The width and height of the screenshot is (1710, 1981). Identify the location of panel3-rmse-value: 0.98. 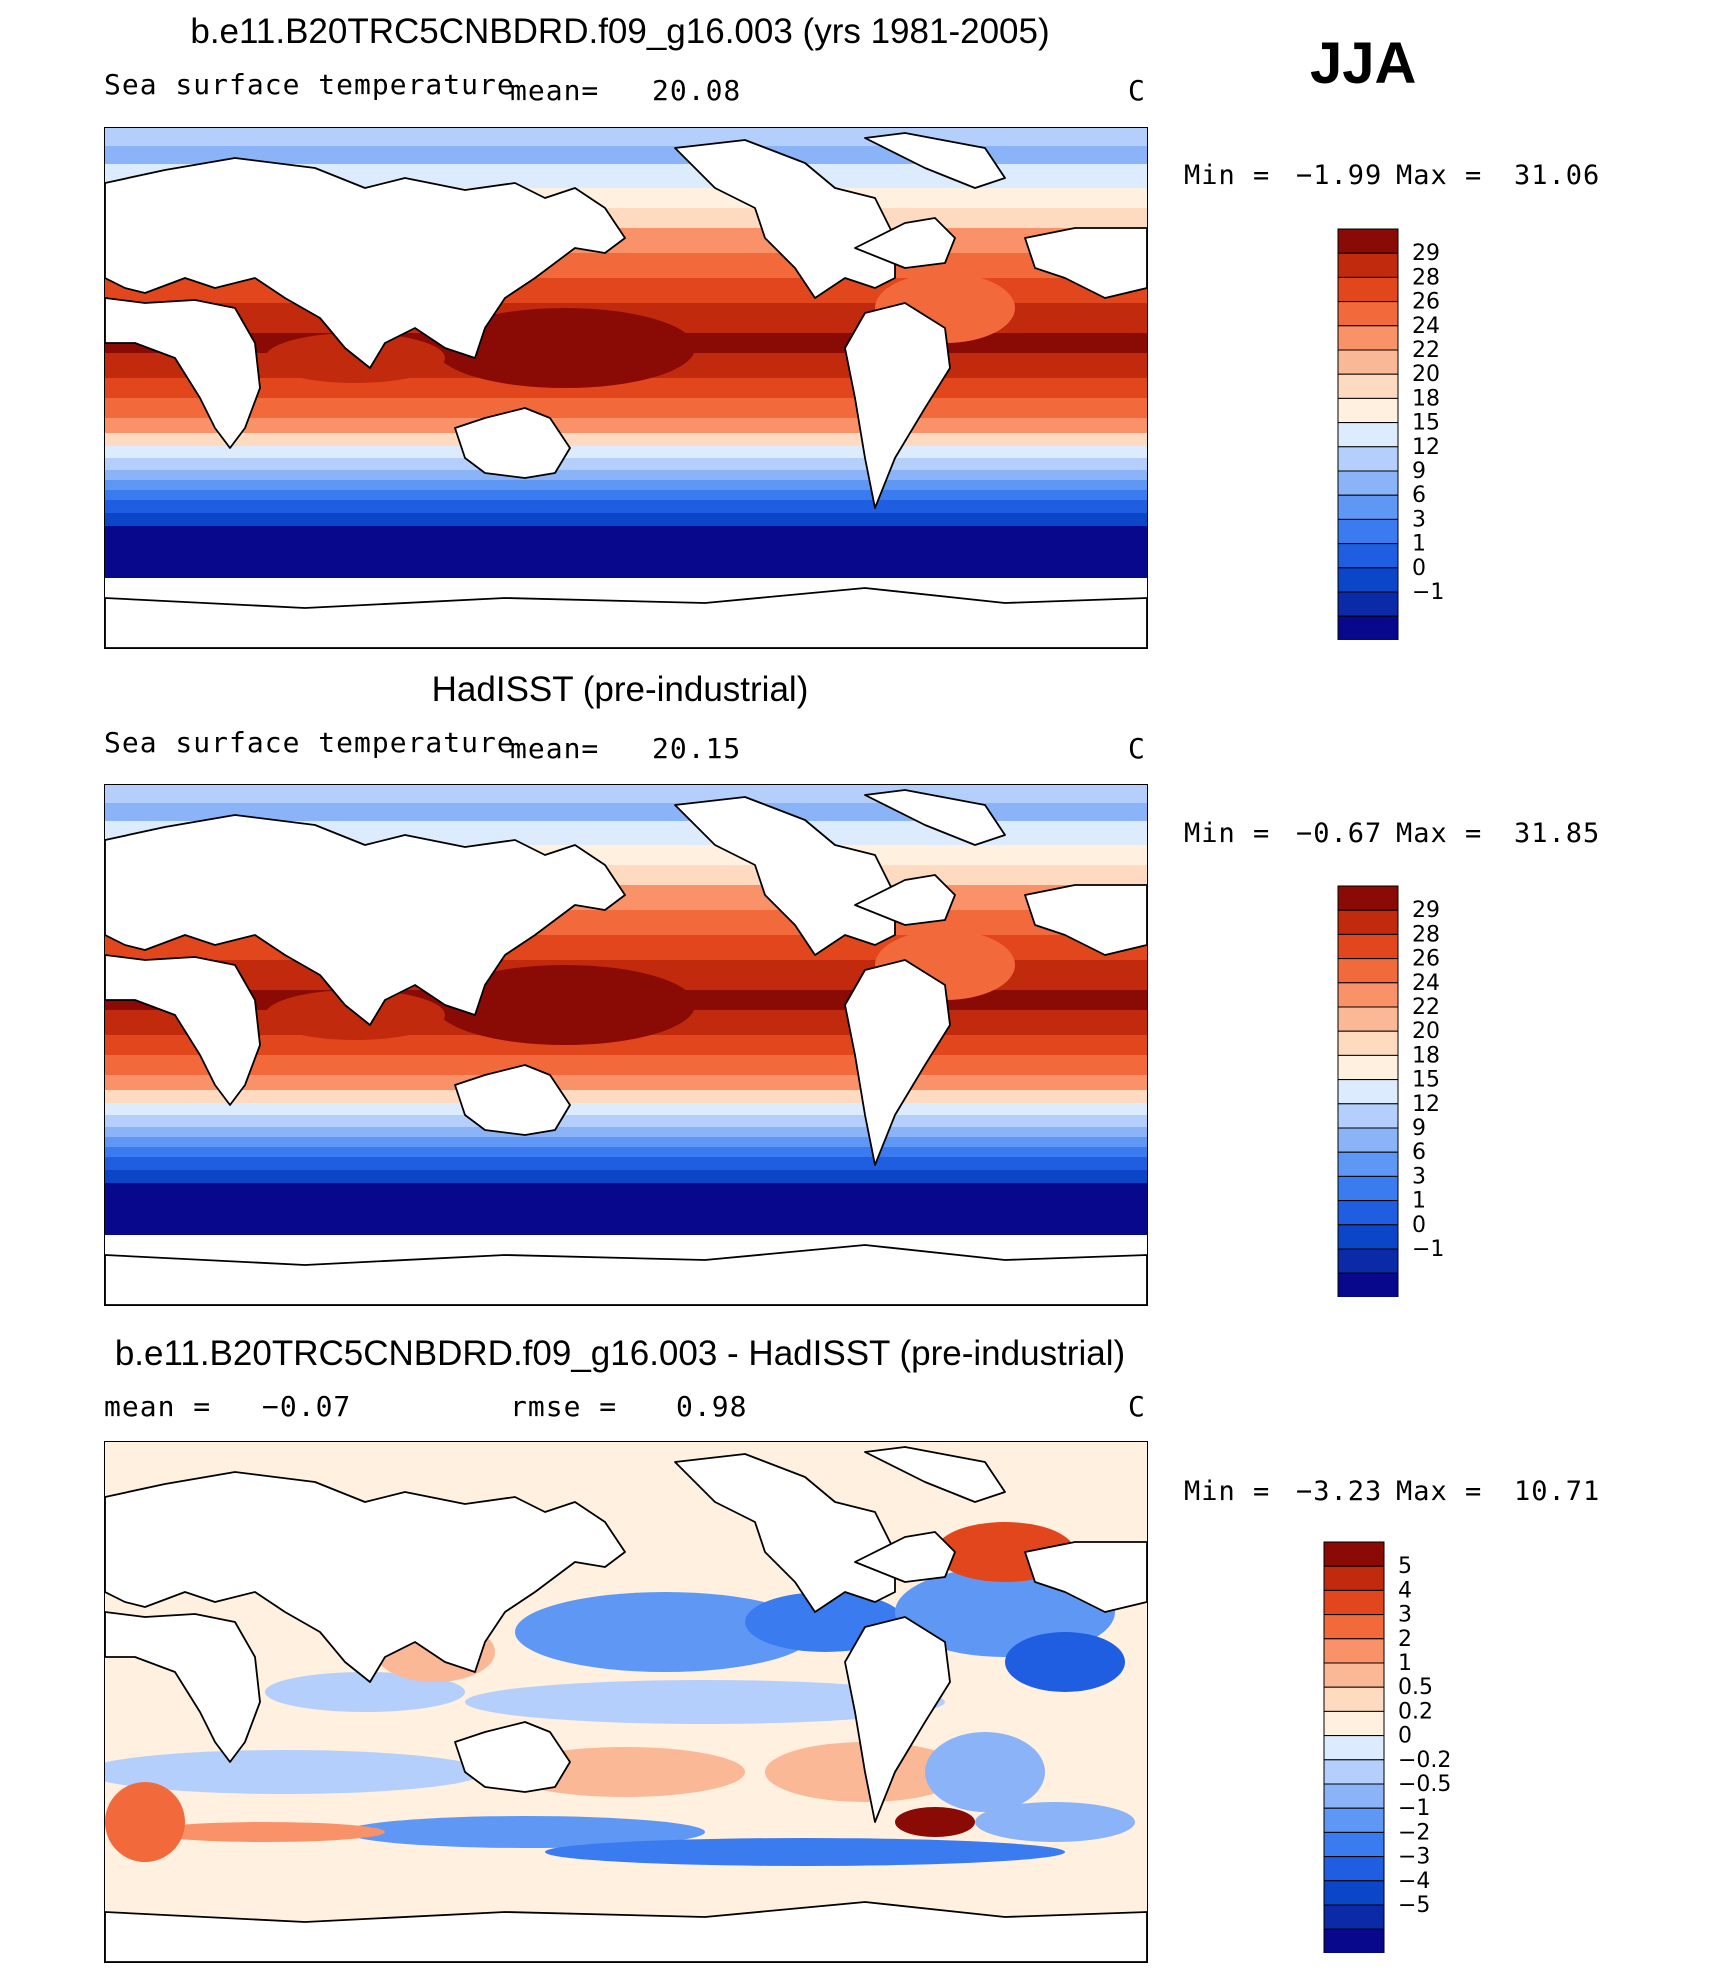
(712, 1406).